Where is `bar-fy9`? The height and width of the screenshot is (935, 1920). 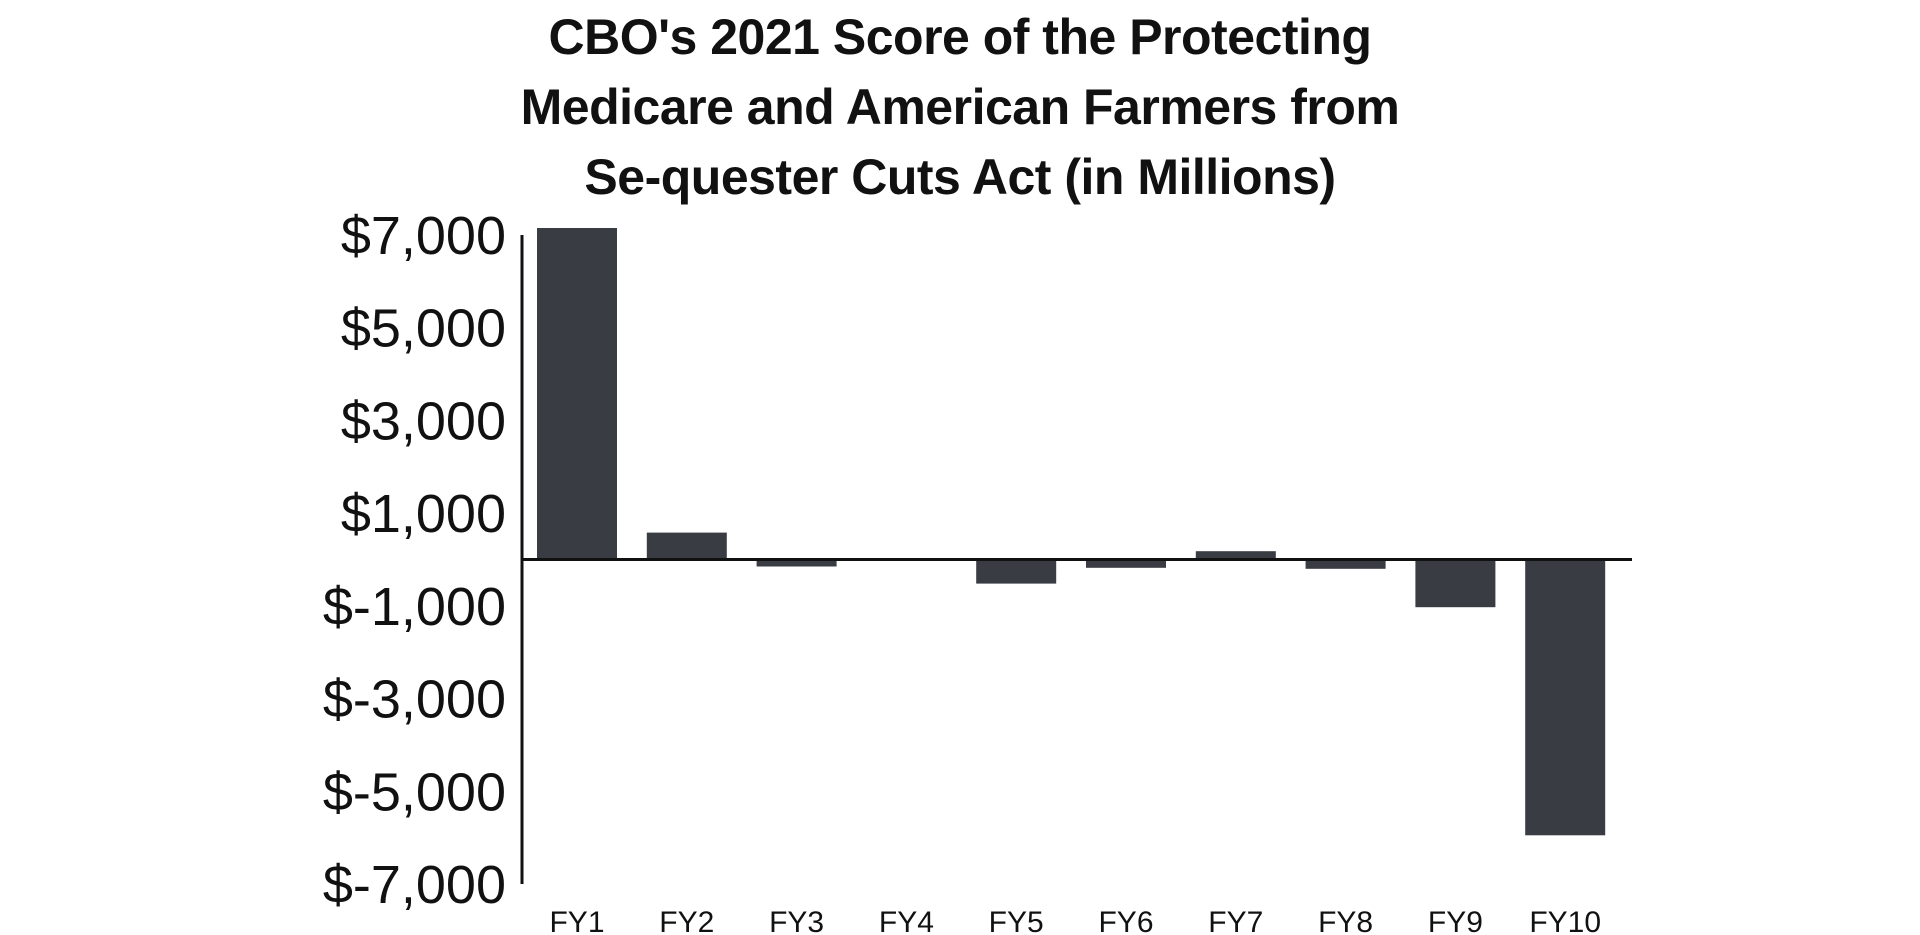
bar-fy9 is located at coordinates (1455, 583).